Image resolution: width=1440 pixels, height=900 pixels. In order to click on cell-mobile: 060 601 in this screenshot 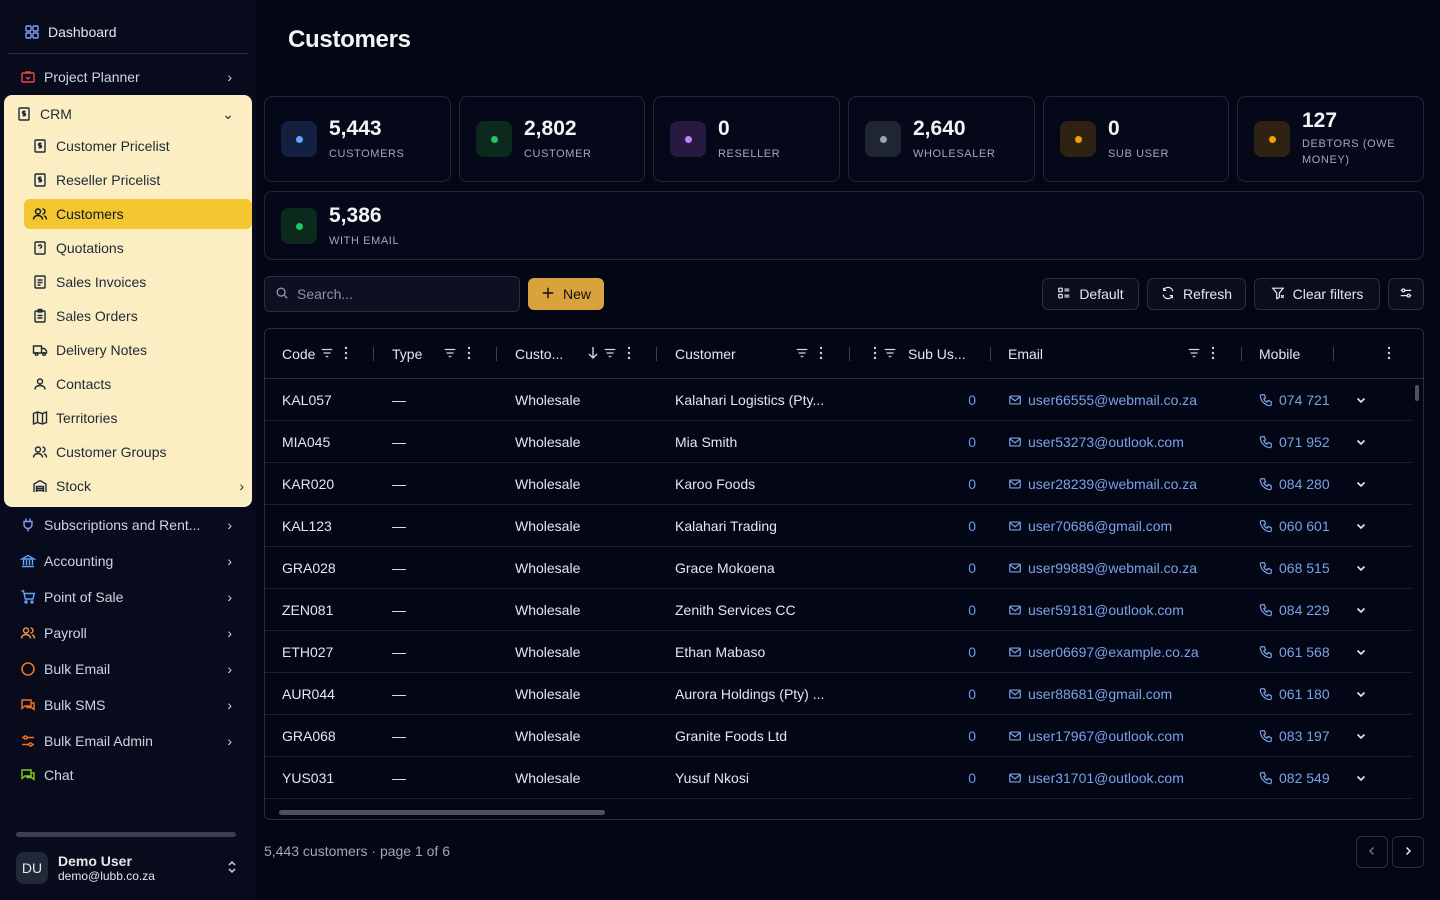, I will do `click(1296, 526)`.